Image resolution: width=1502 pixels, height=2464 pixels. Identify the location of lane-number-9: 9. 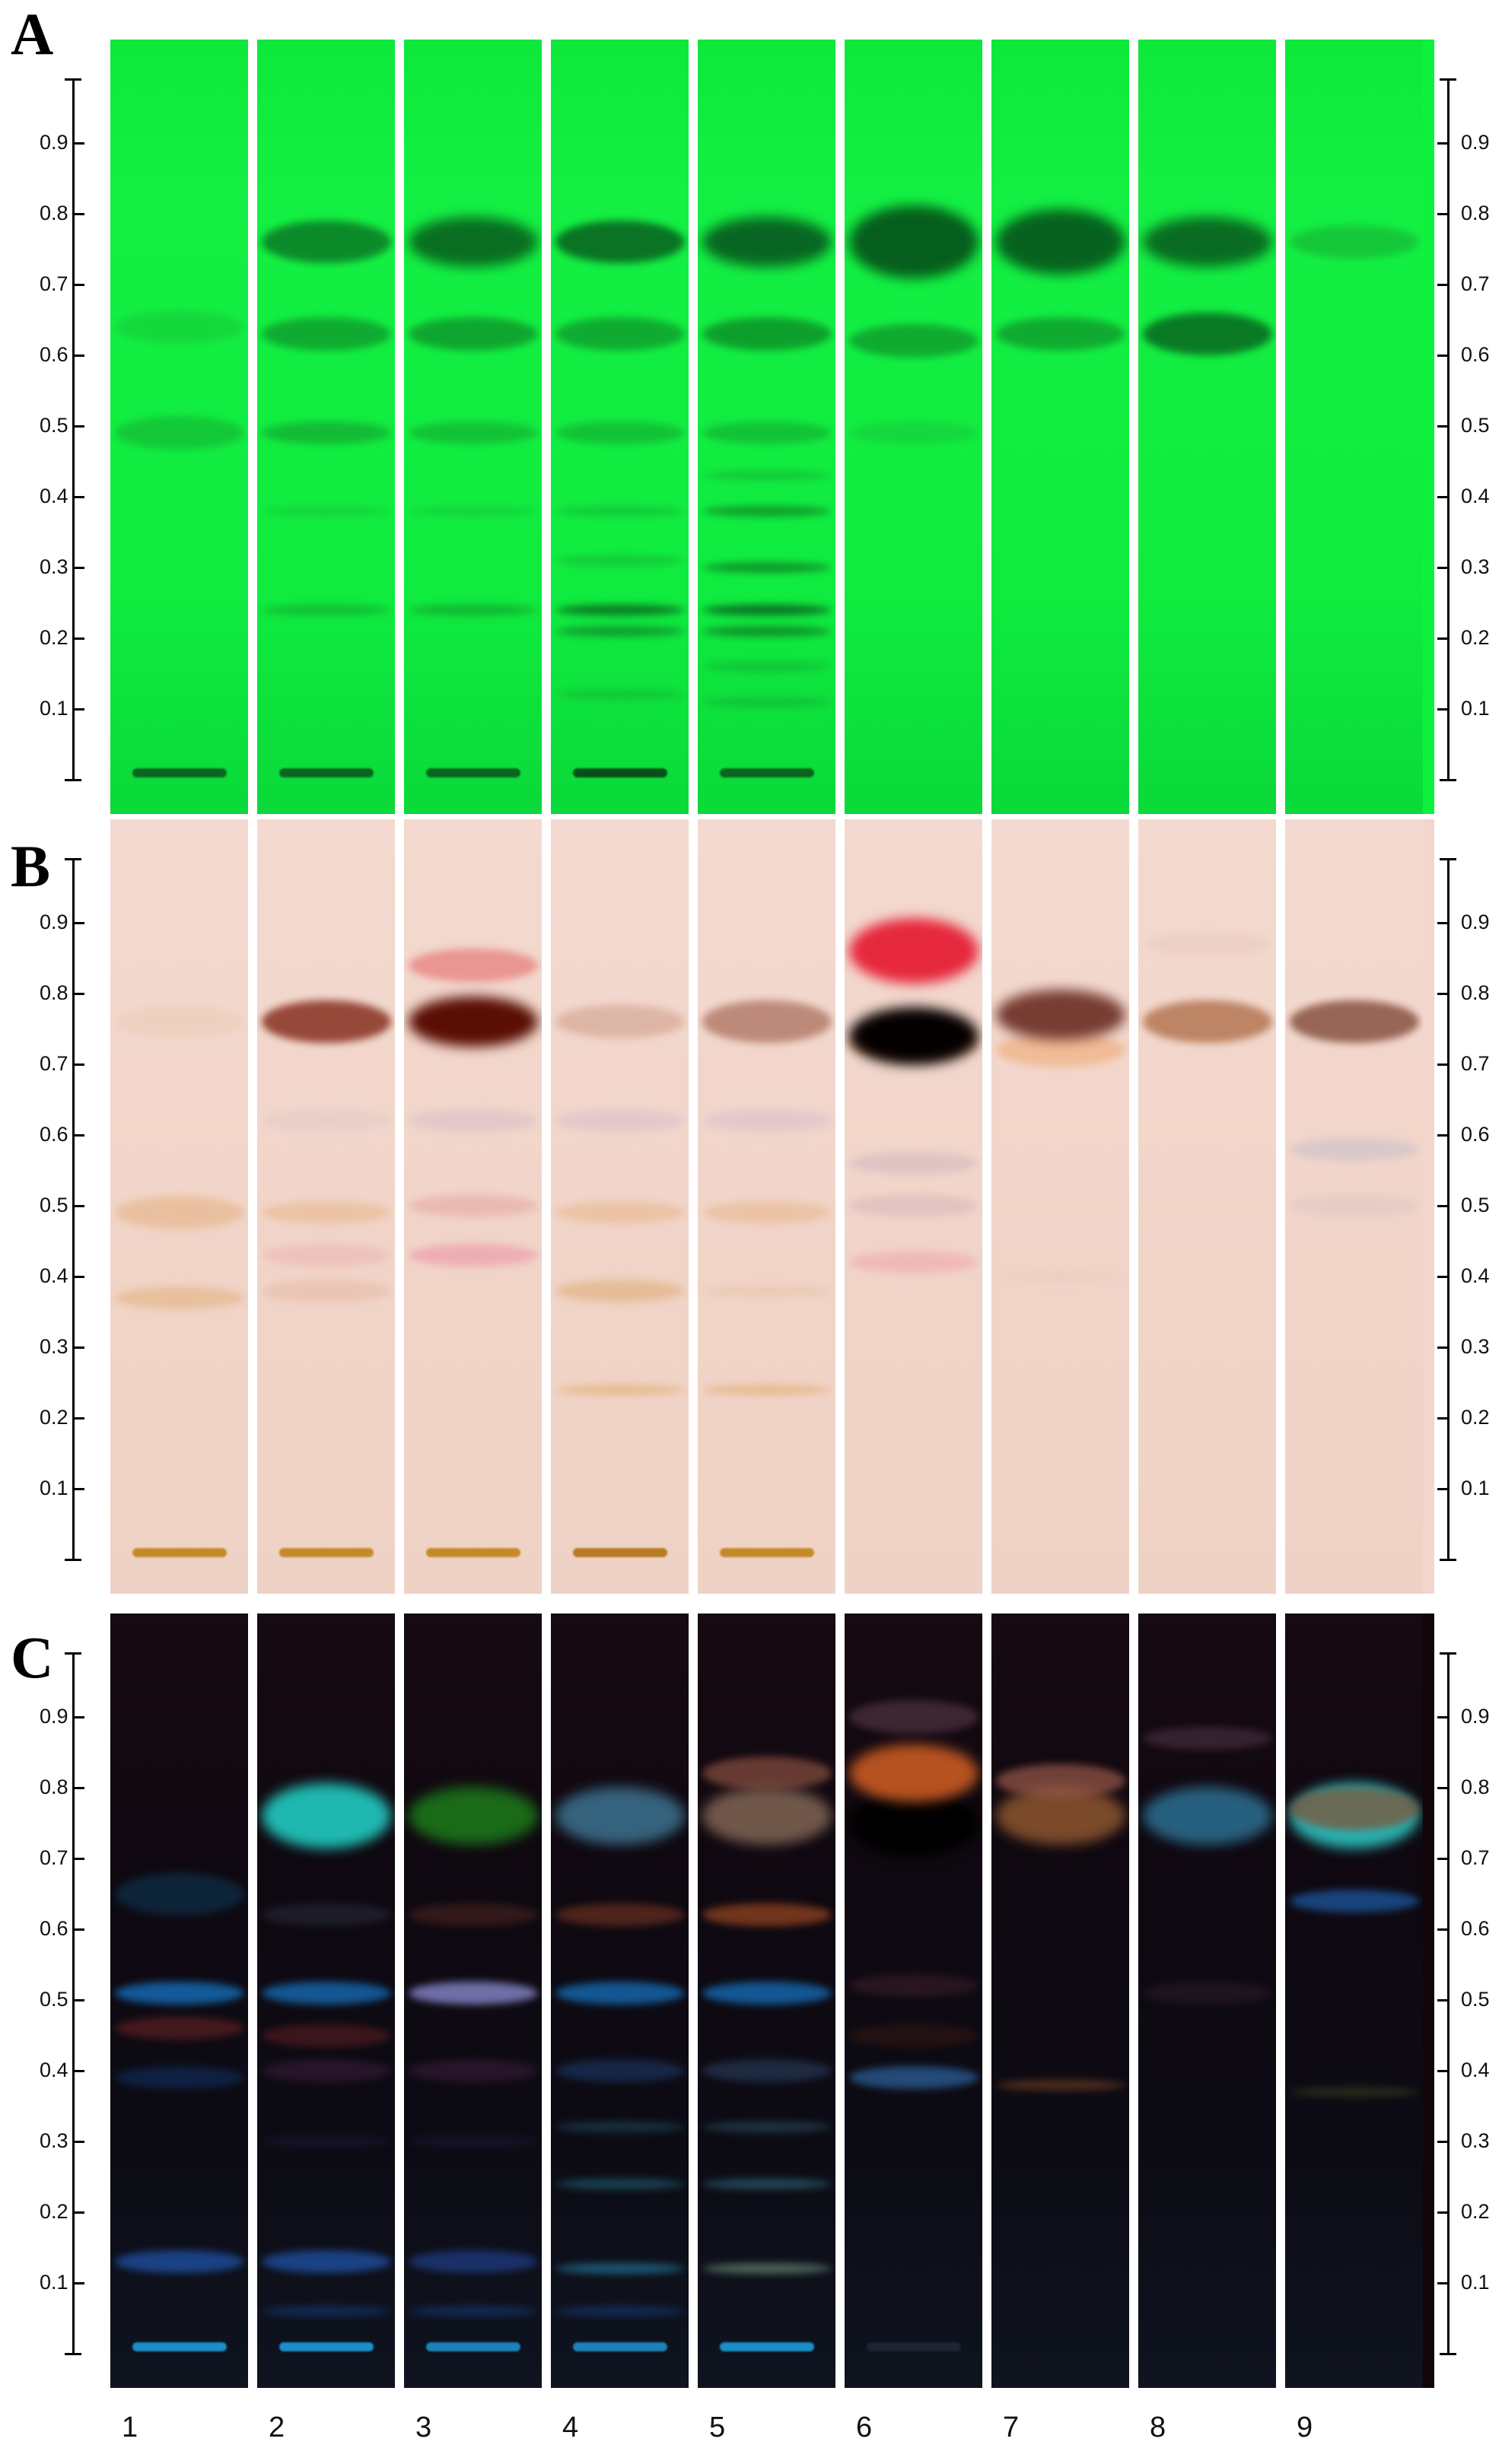
(1305, 2427).